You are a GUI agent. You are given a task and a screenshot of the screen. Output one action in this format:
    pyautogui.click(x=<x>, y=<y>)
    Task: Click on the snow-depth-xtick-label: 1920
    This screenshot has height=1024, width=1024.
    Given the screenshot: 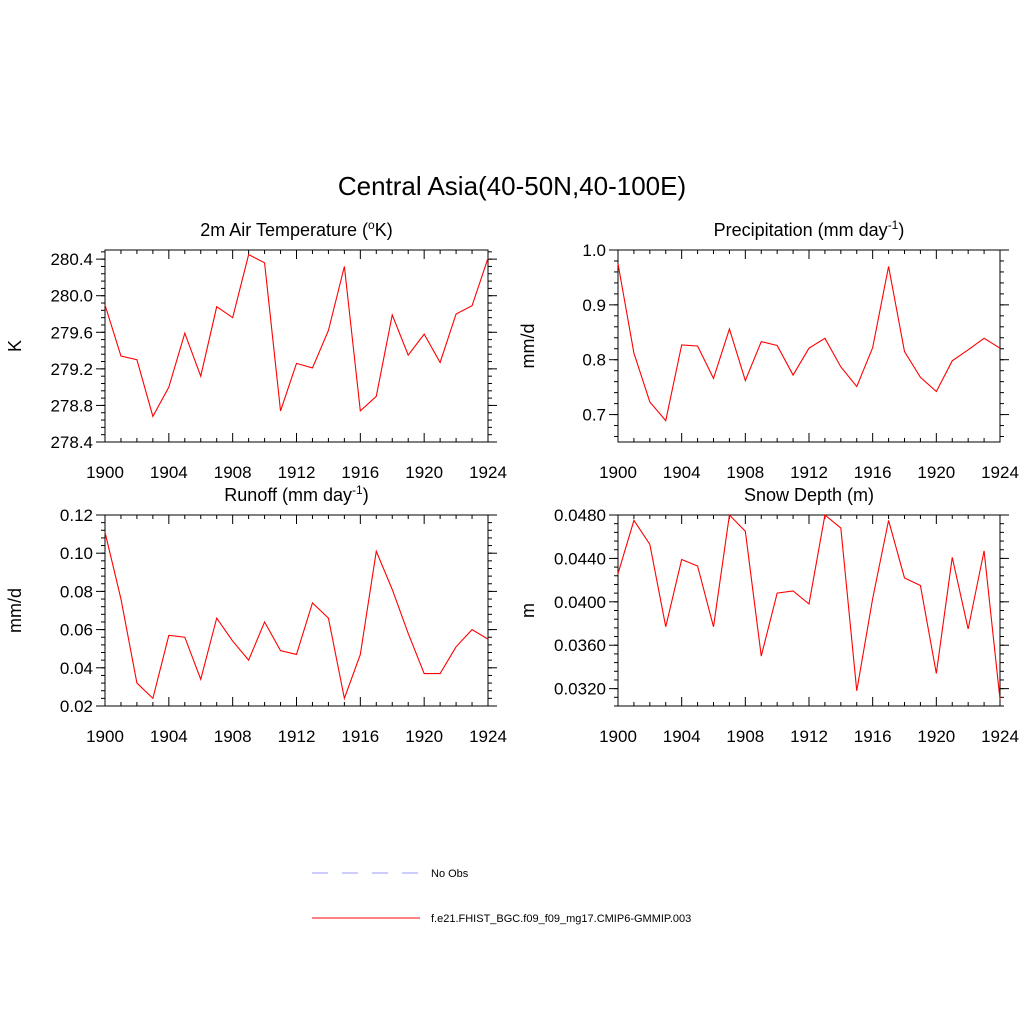 What is the action you would take?
    pyautogui.click(x=936, y=736)
    